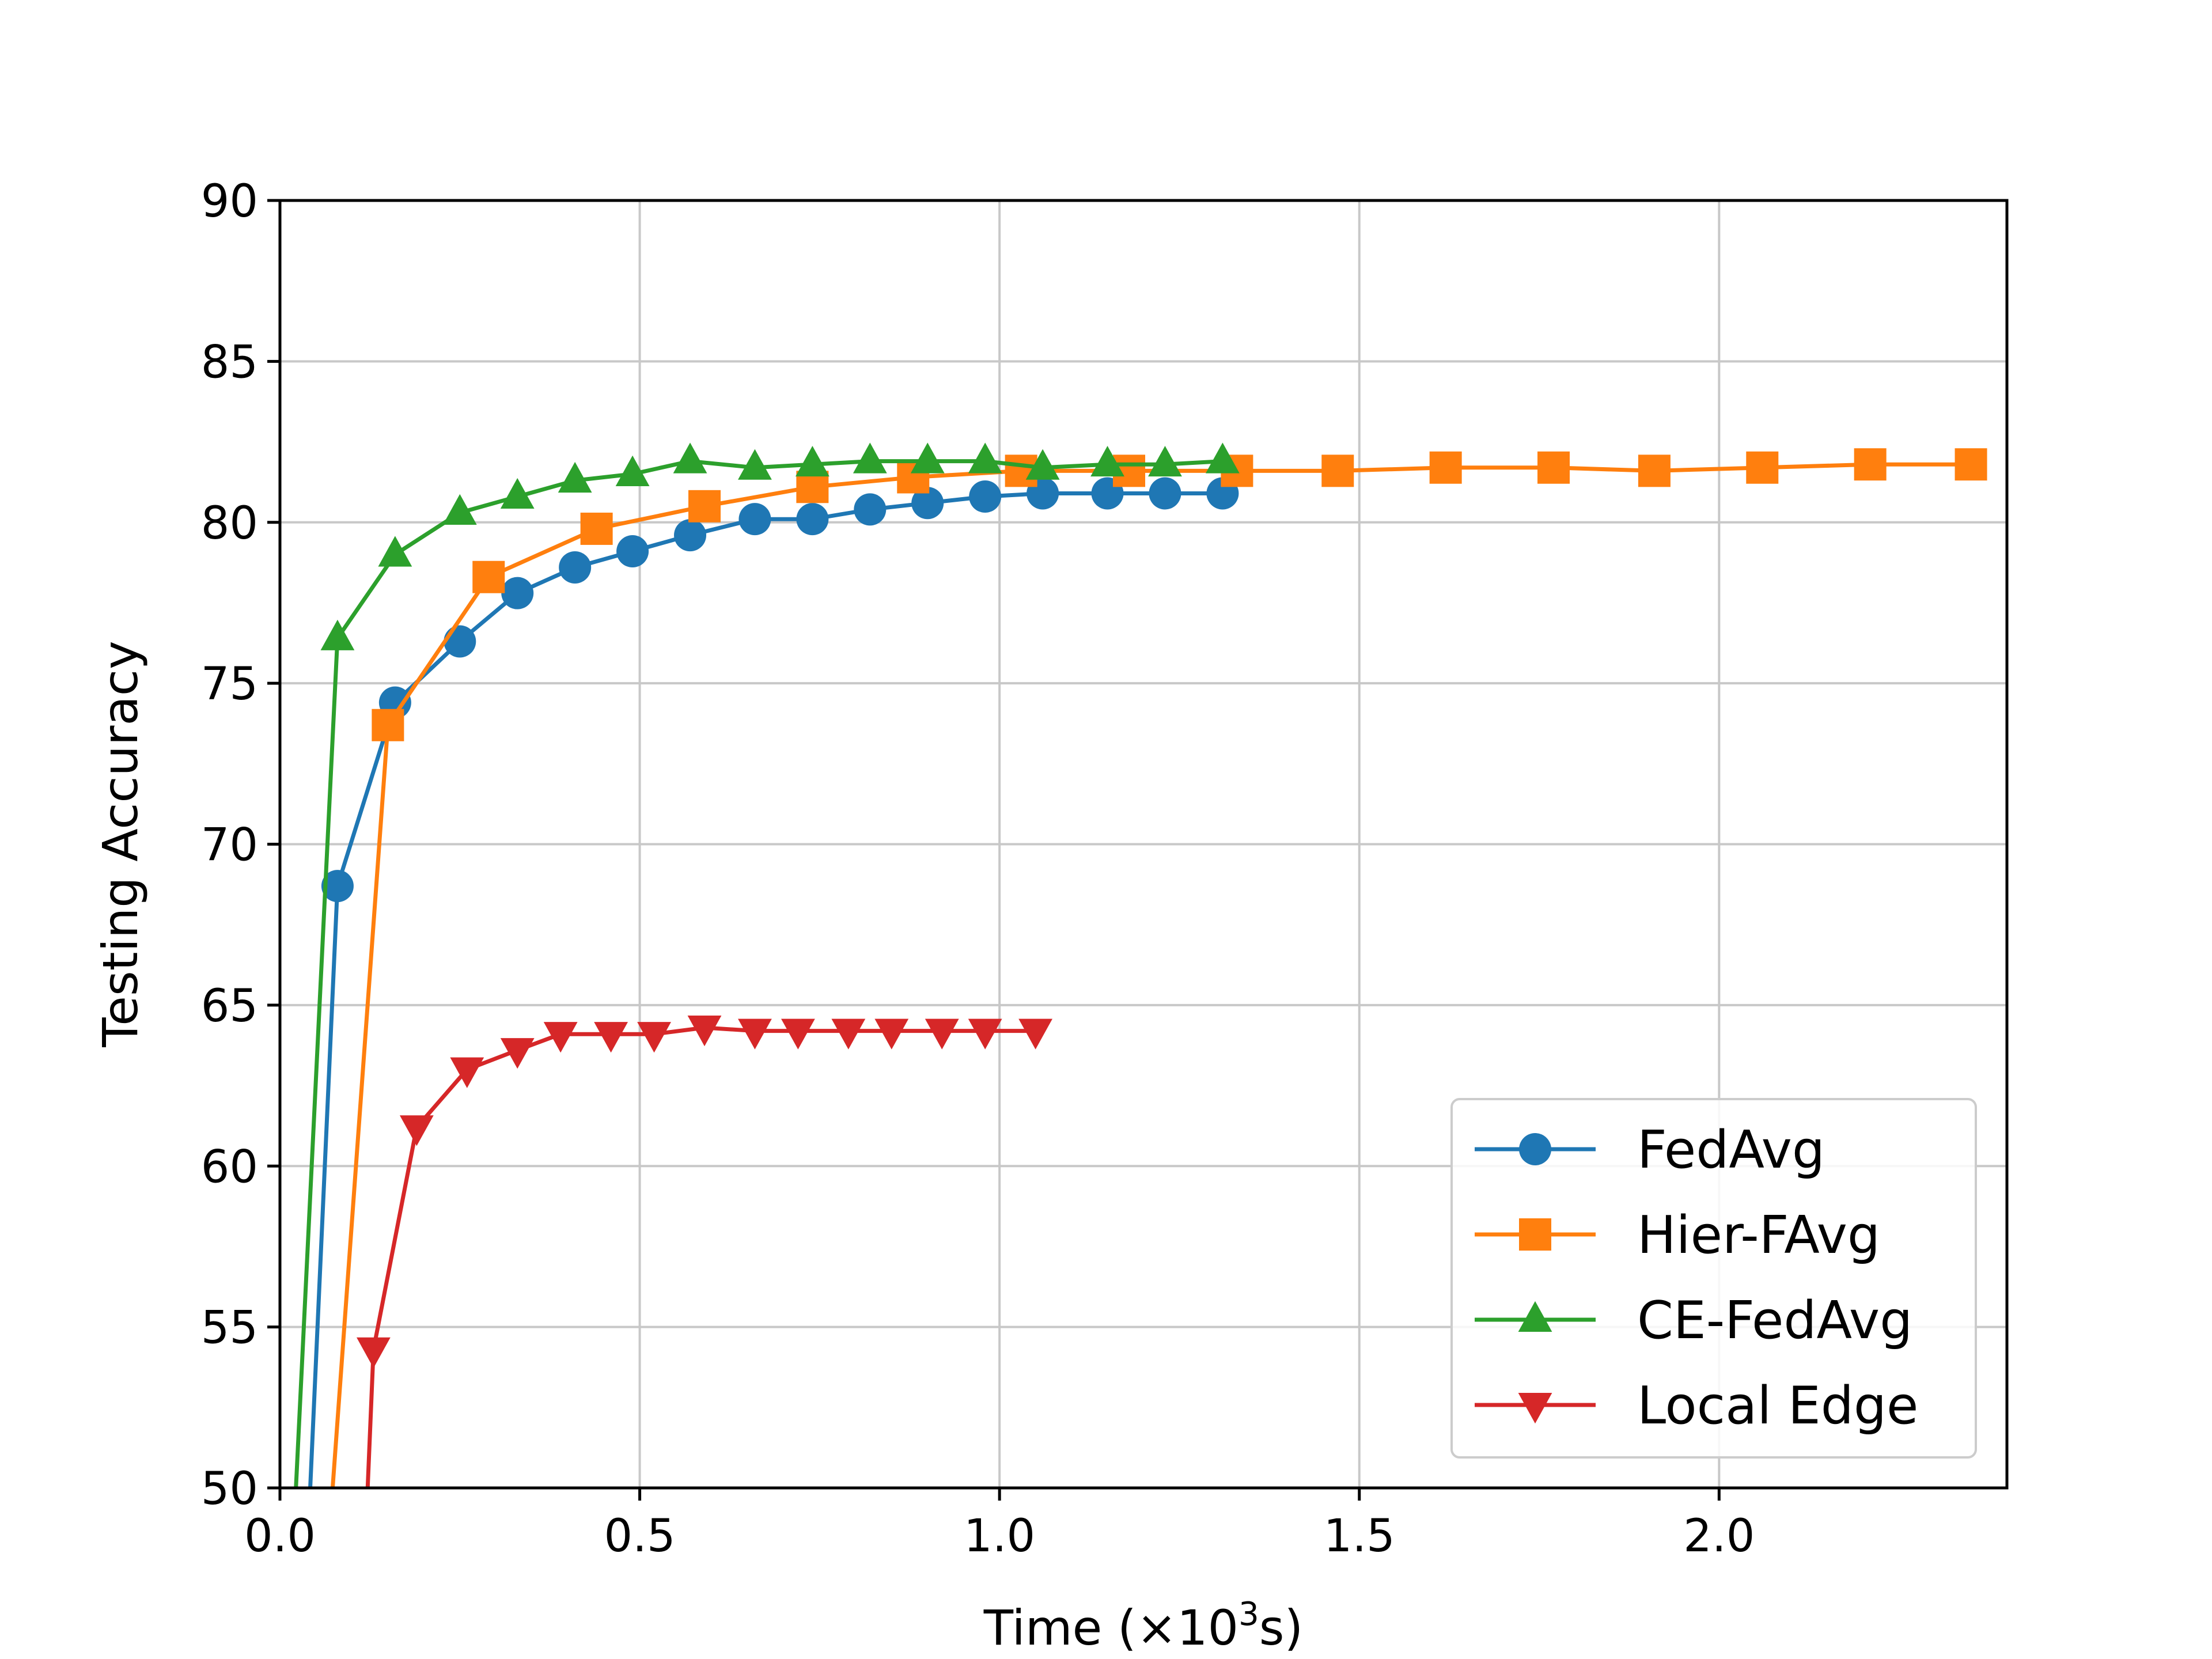 Image resolution: width=2212 pixels, height=1659 pixels. I want to click on y-tick-label: 75, so click(229, 684).